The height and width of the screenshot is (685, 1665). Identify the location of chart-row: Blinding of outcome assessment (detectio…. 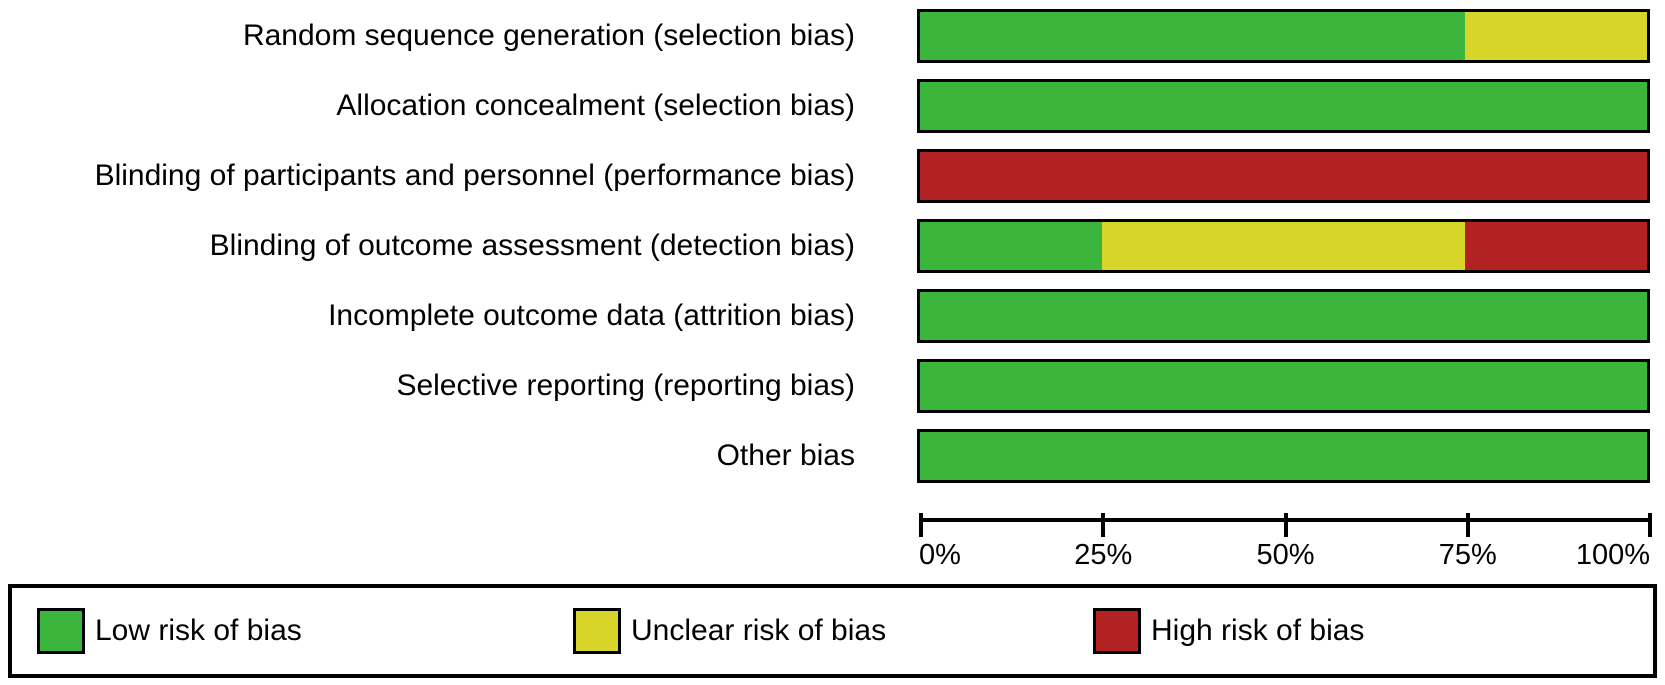
(832, 246).